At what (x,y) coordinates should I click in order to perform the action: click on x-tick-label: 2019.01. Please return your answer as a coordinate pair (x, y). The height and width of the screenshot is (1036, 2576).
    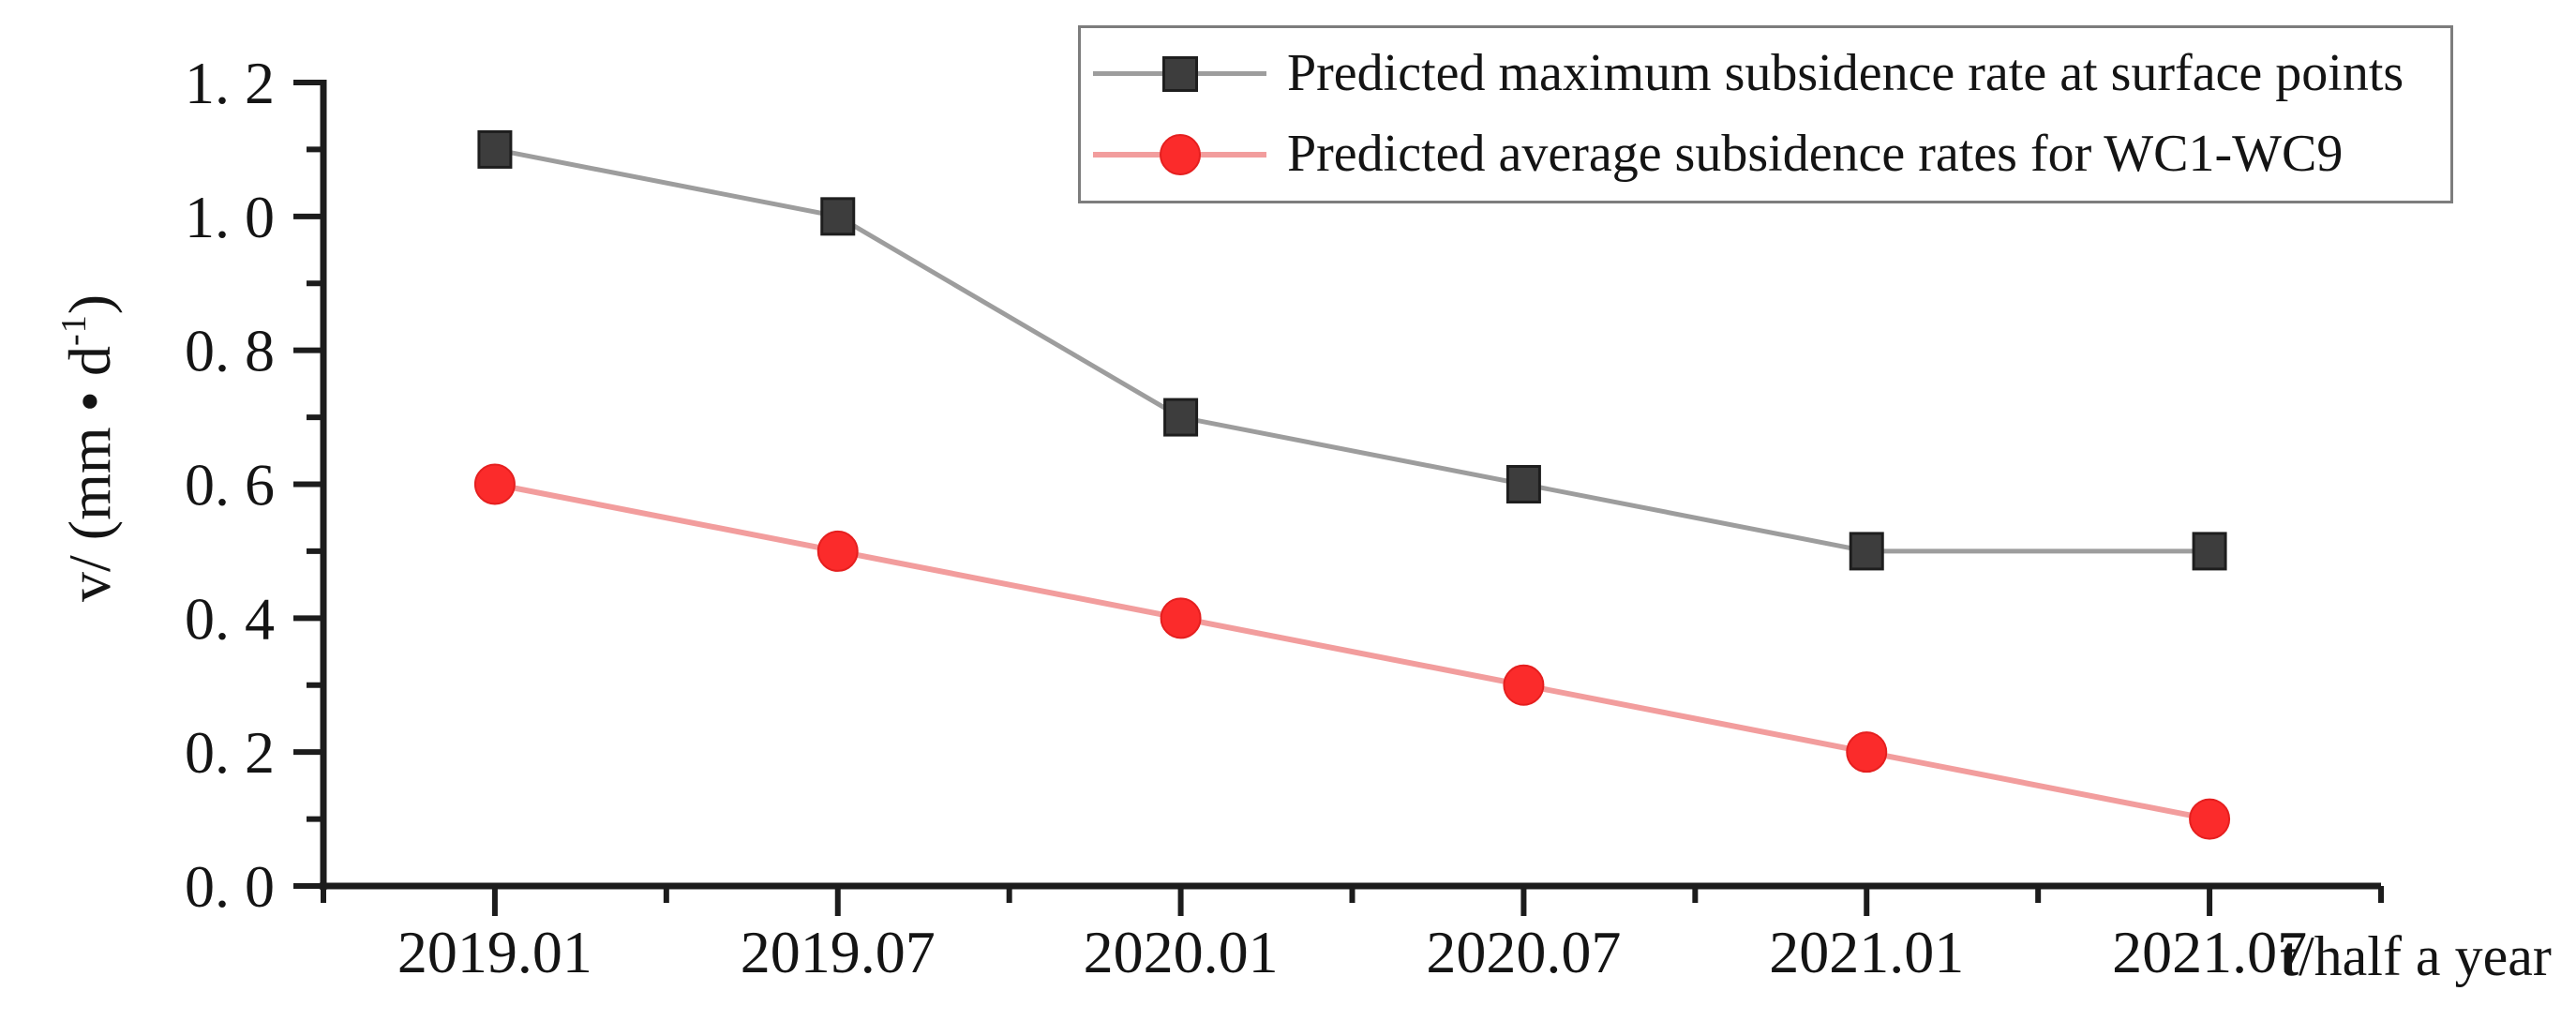
    Looking at the image, I should click on (494, 952).